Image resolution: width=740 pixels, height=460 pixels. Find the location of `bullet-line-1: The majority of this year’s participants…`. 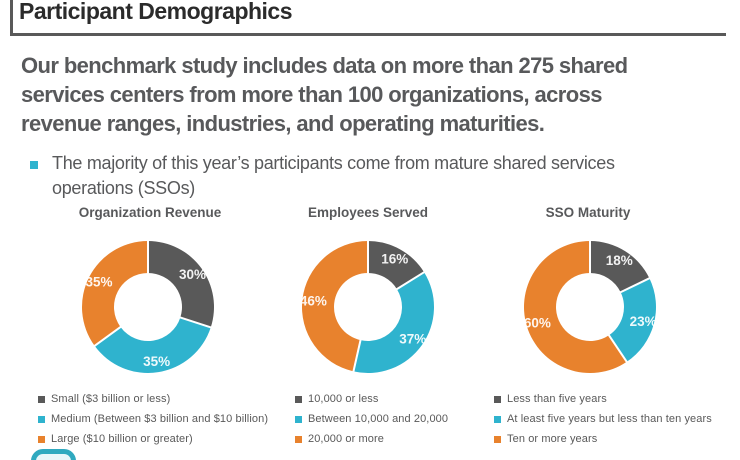

bullet-line-1: The majority of this year’s participants… is located at coordinates (333, 163).